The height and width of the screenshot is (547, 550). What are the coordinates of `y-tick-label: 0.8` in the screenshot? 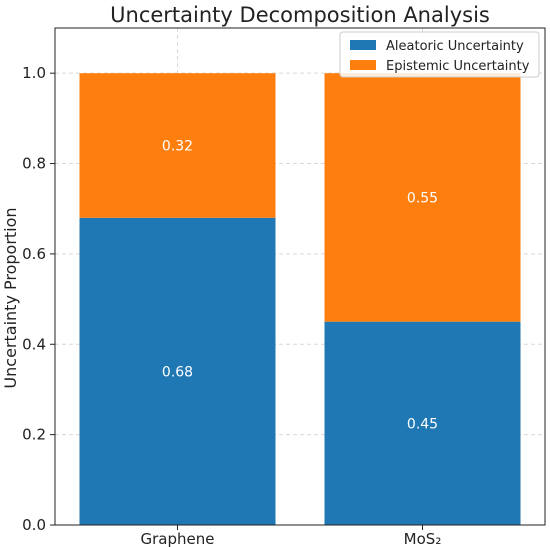 It's located at (34, 164).